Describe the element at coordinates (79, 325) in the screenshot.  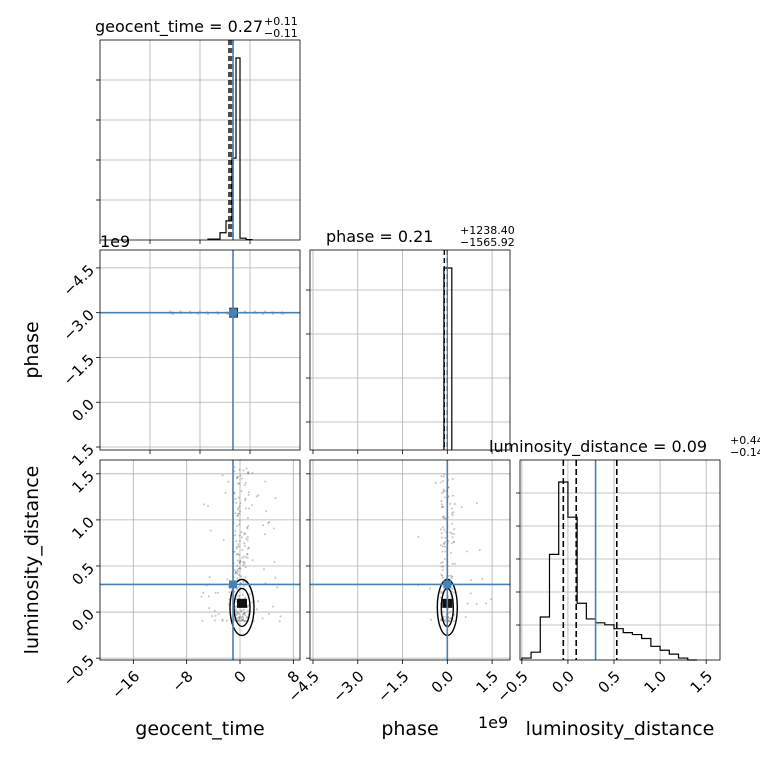
I see `ytick-label-phase: −3.0` at that location.